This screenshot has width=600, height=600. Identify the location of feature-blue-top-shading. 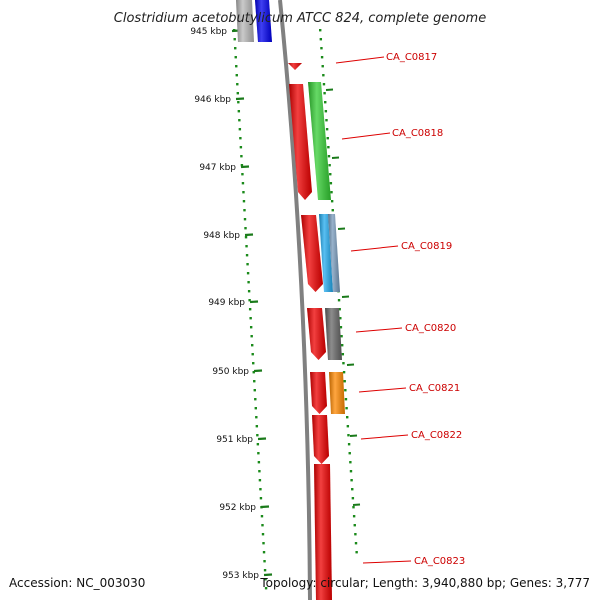
(263, 21).